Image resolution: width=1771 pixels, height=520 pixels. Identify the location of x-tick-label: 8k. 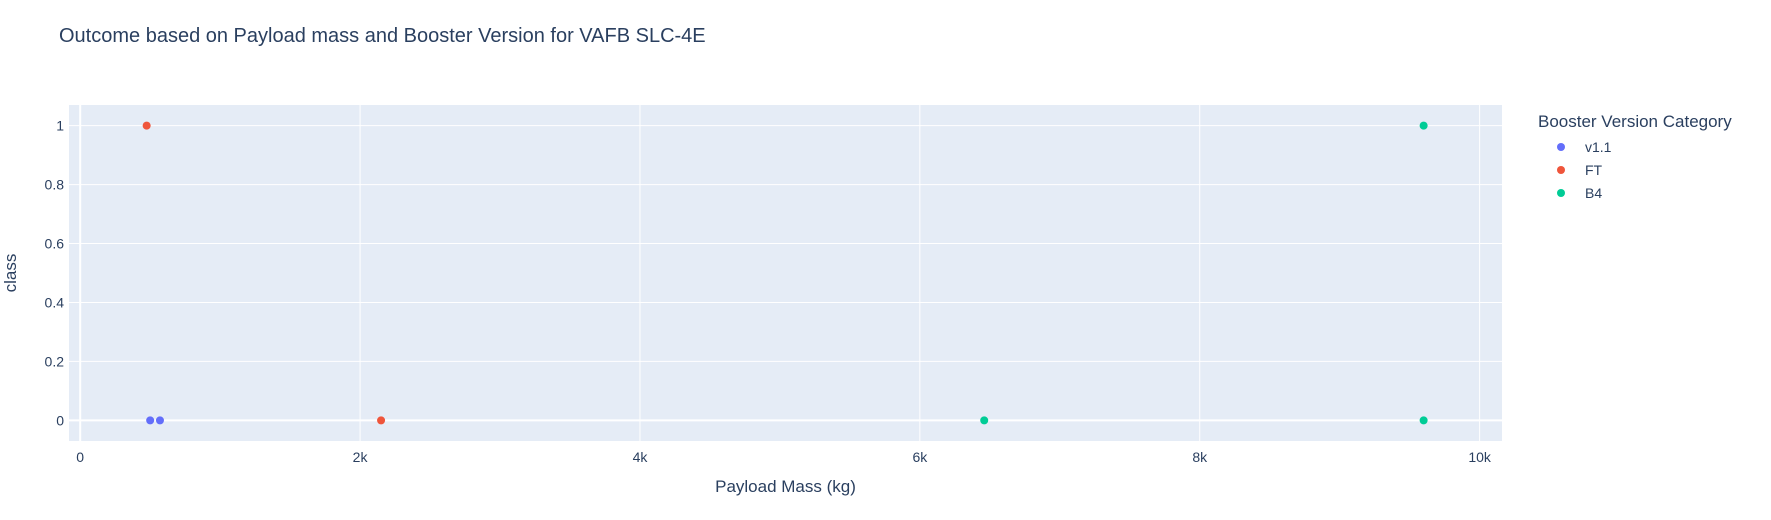
(1200, 457).